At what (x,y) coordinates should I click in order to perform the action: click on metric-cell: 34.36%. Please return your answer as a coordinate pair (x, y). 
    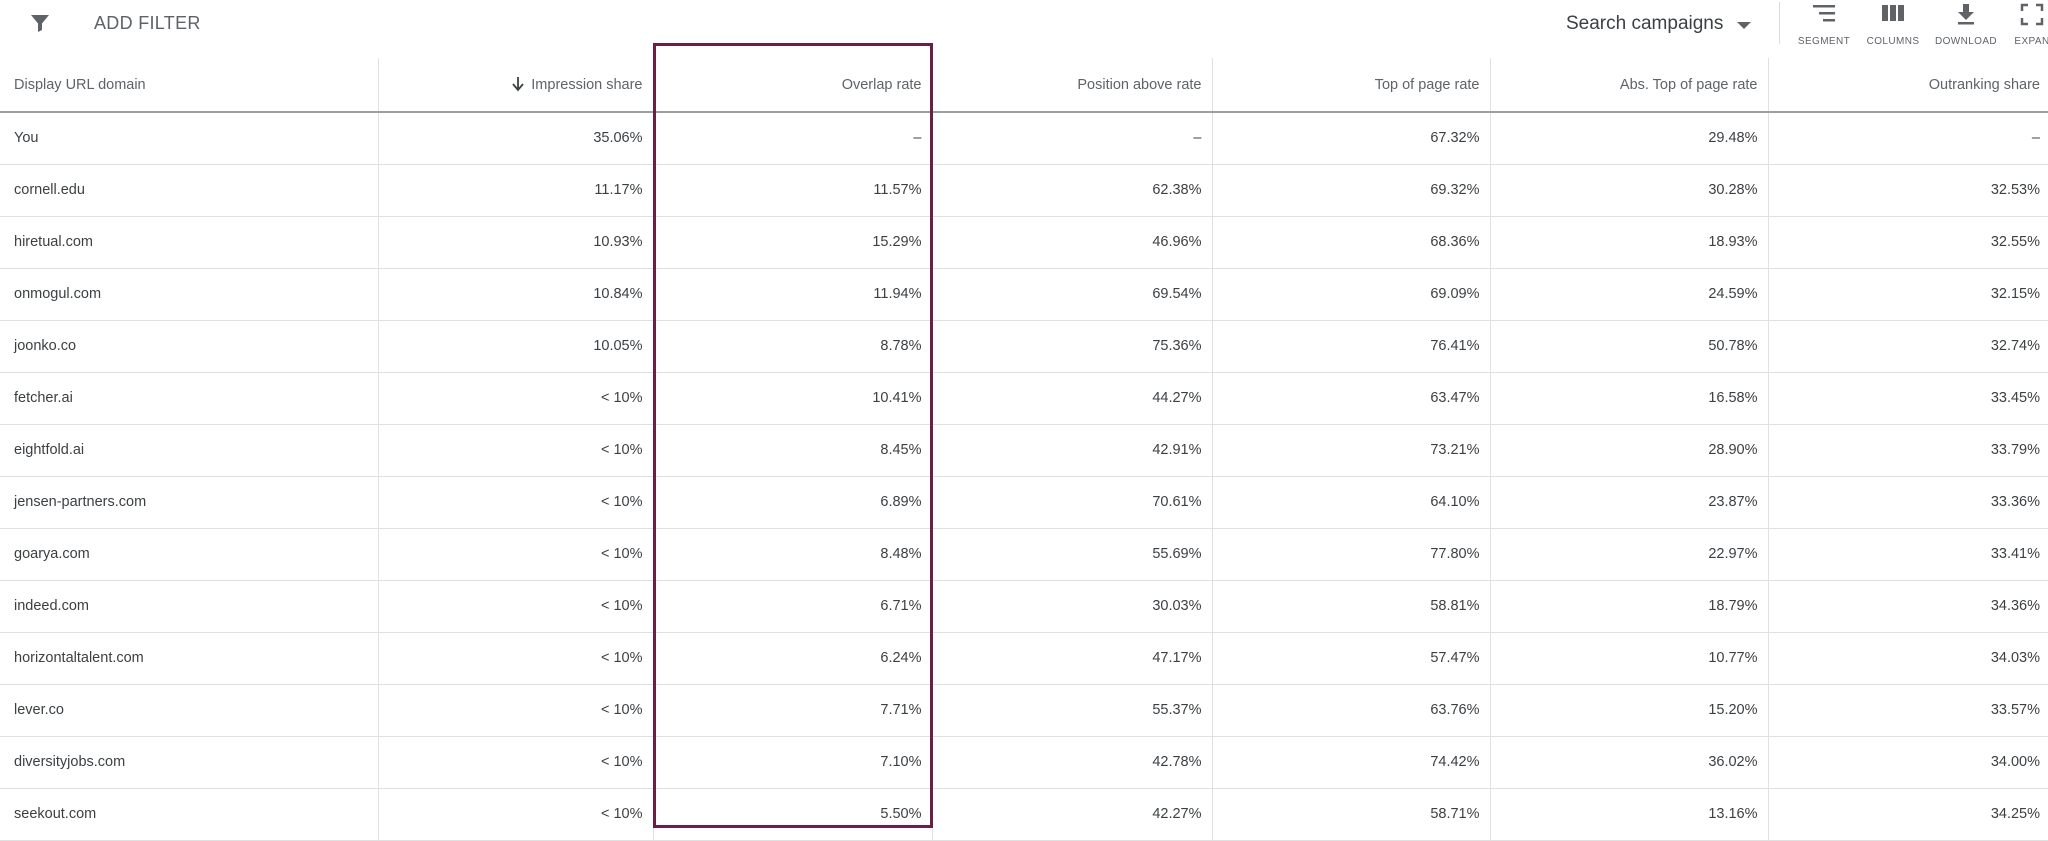
    Looking at the image, I should click on (1907, 606).